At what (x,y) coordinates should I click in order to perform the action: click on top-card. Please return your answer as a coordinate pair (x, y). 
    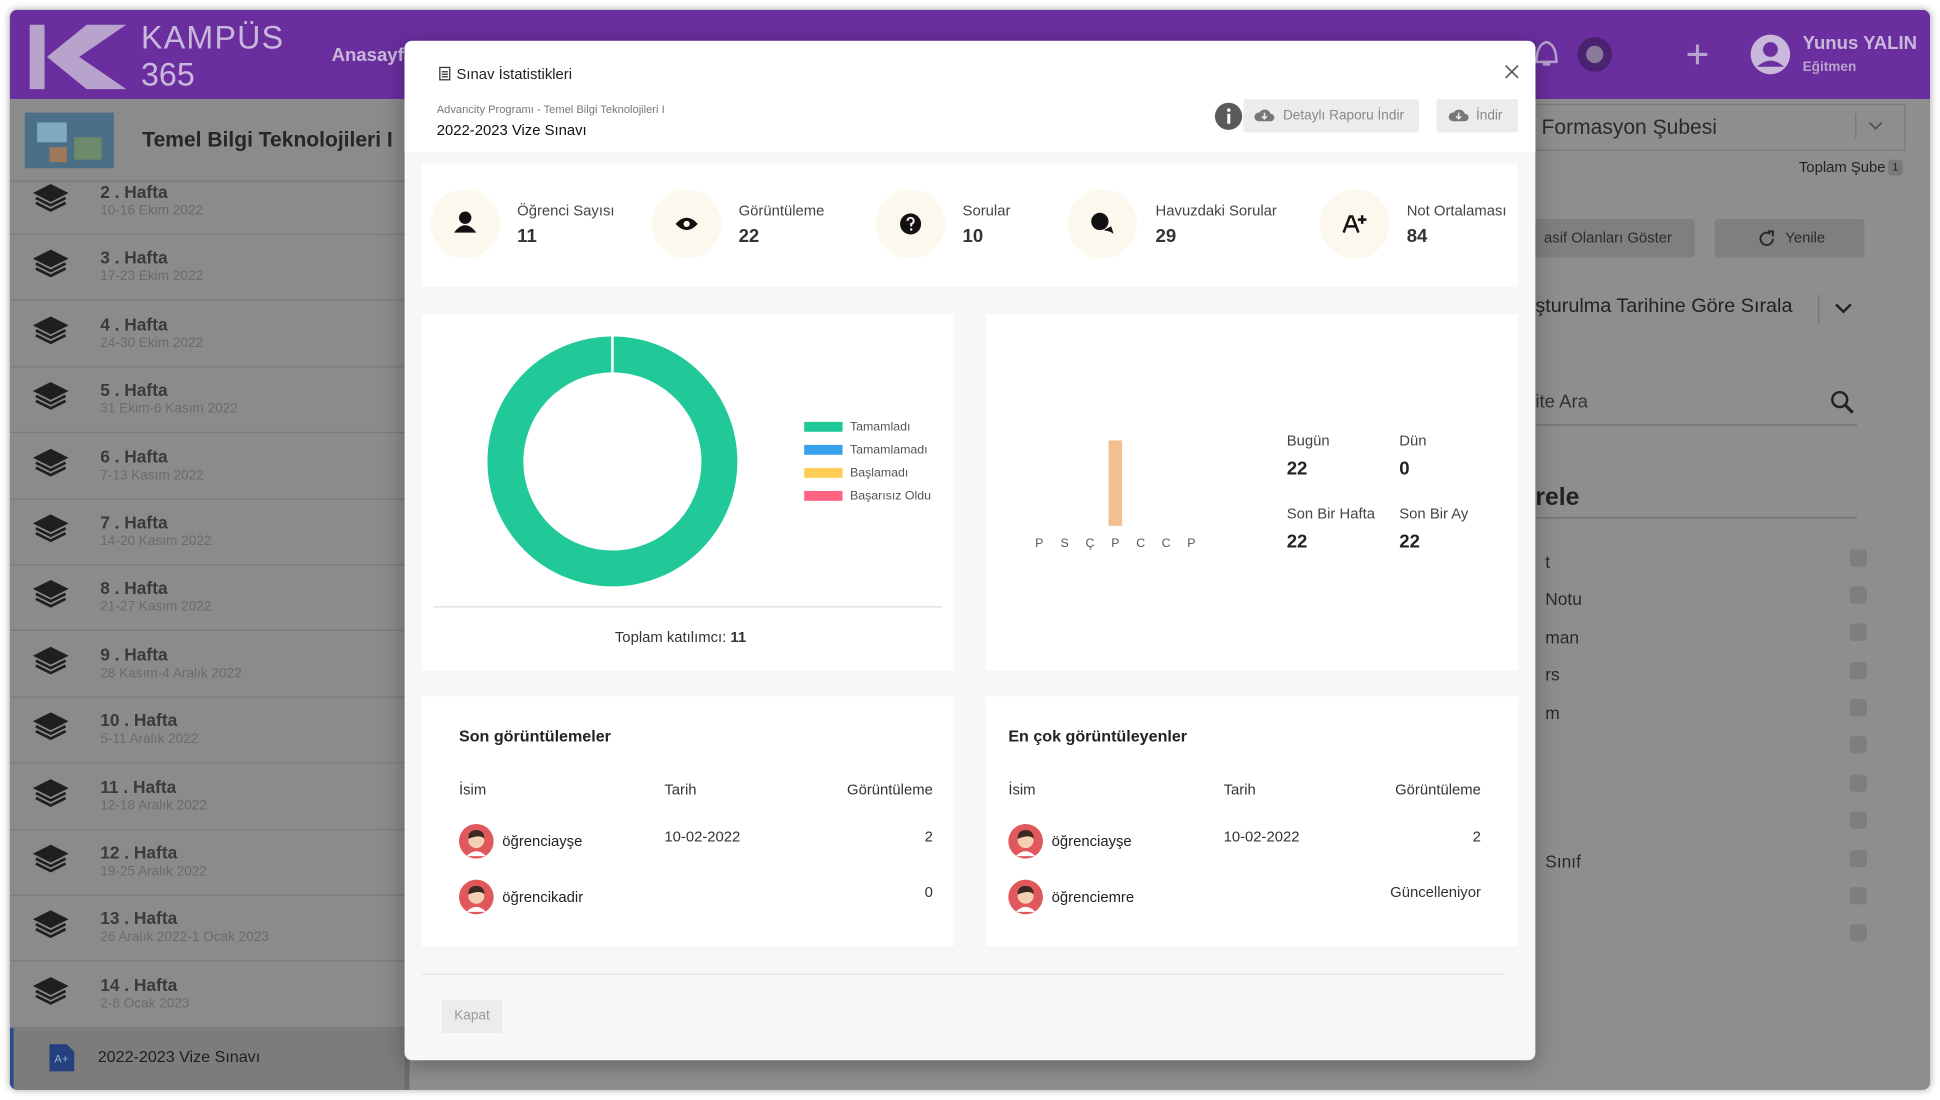
    Looking at the image, I should click on (1252, 821).